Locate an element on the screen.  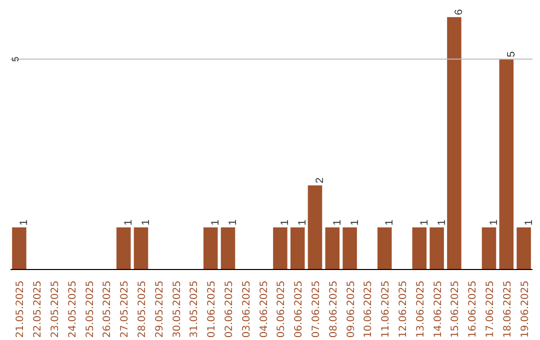
x-tick-label: 10.06.2025 is located at coordinates (368, 309).